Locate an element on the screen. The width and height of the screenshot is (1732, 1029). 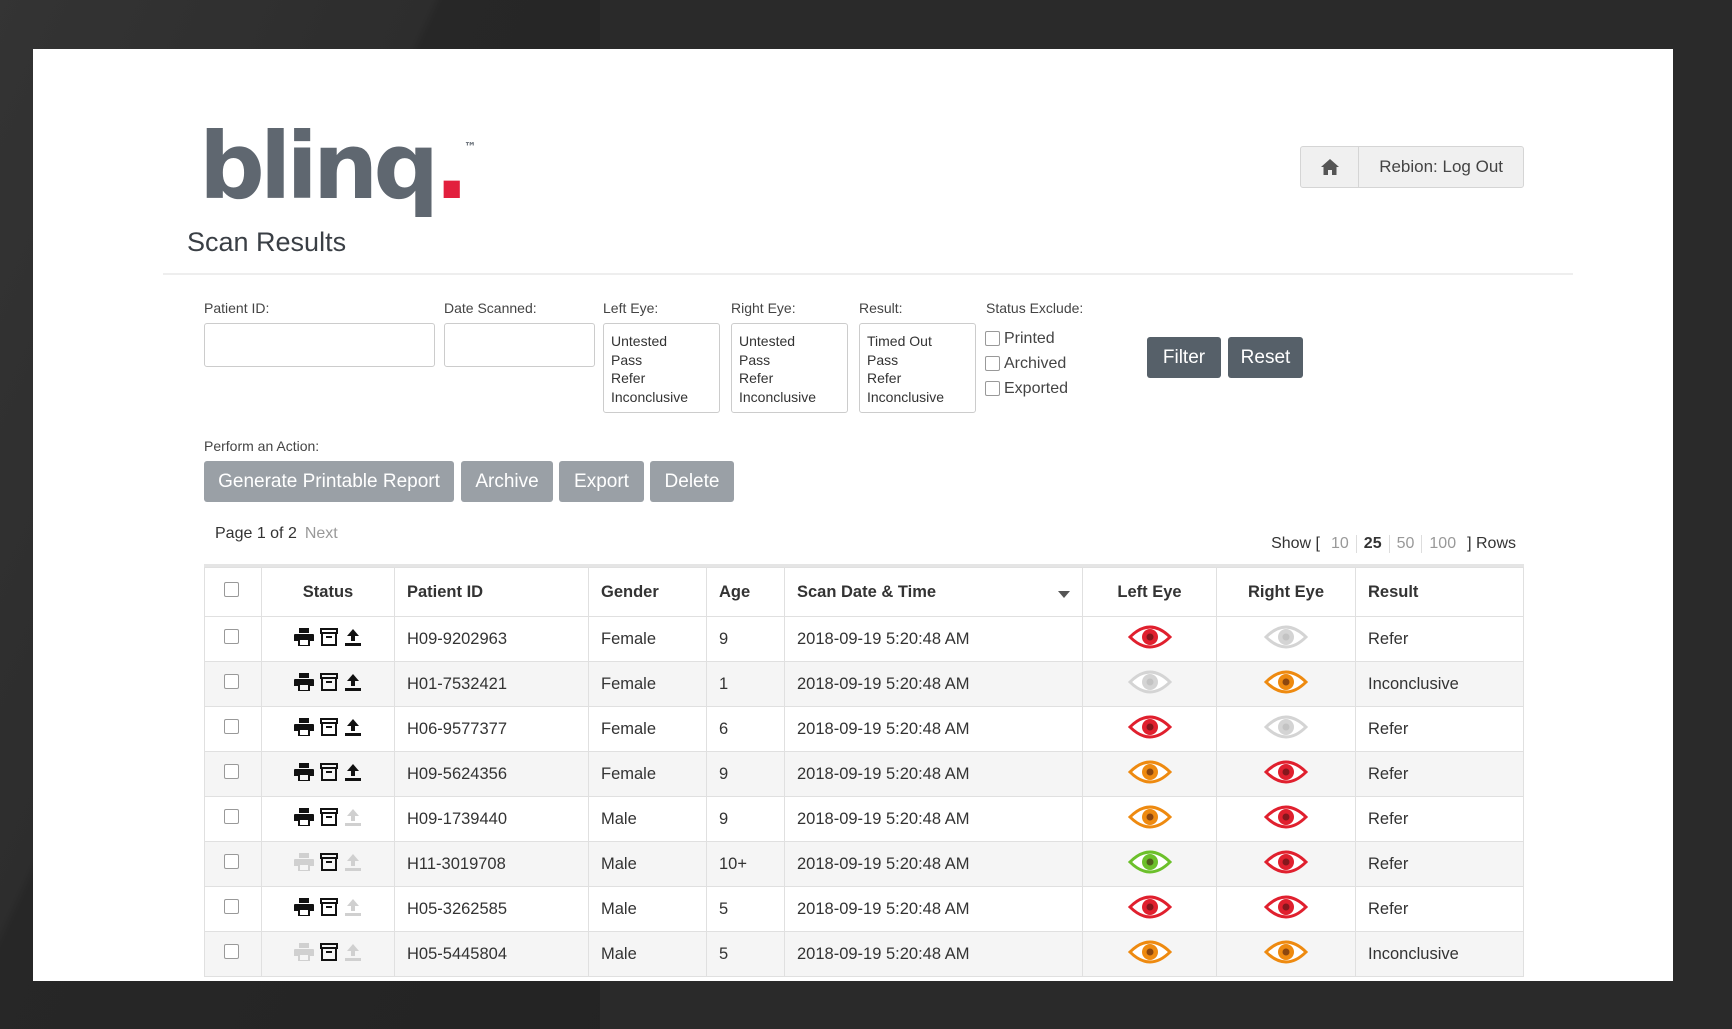
row-select-cell is located at coordinates (233, 774).